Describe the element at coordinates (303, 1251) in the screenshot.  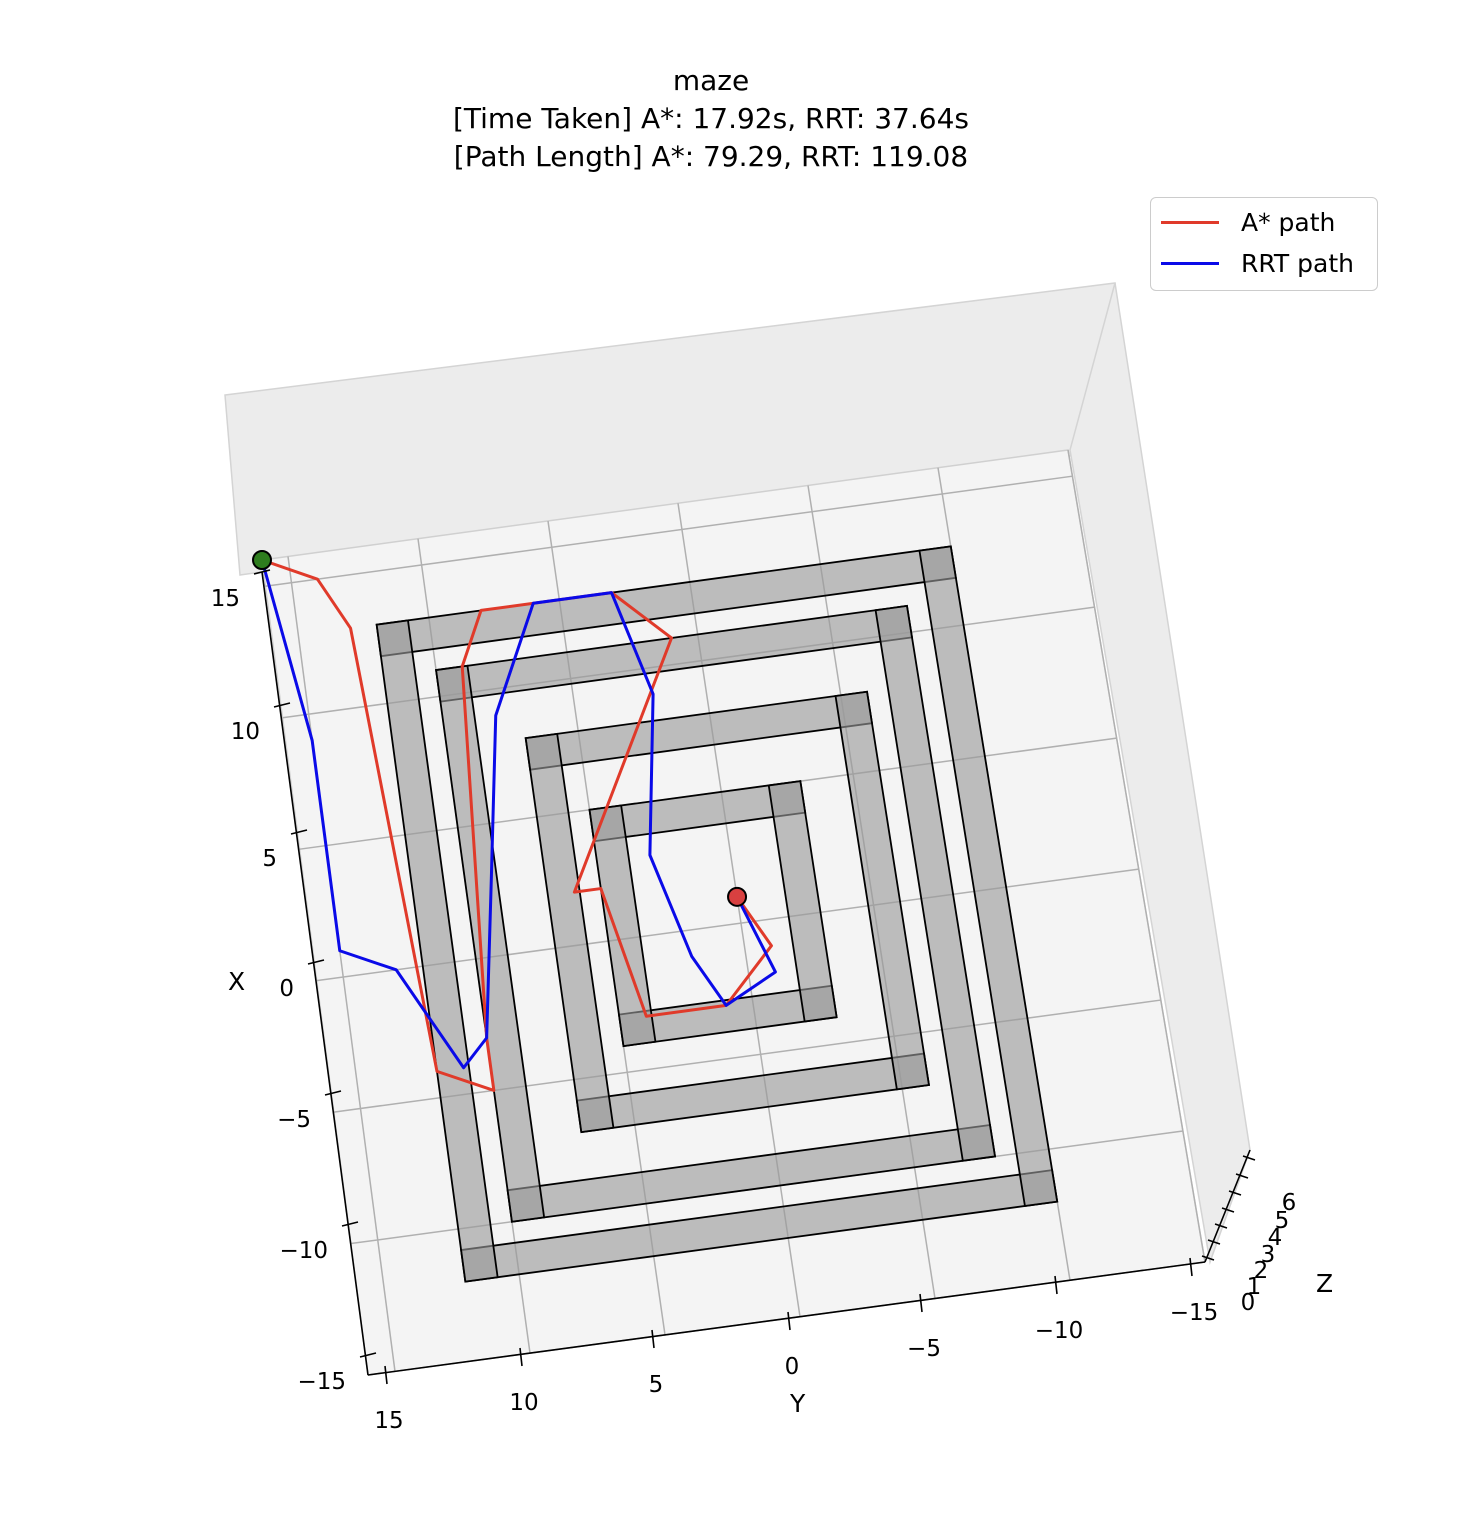
I see `x-tick-label-5: −10` at that location.